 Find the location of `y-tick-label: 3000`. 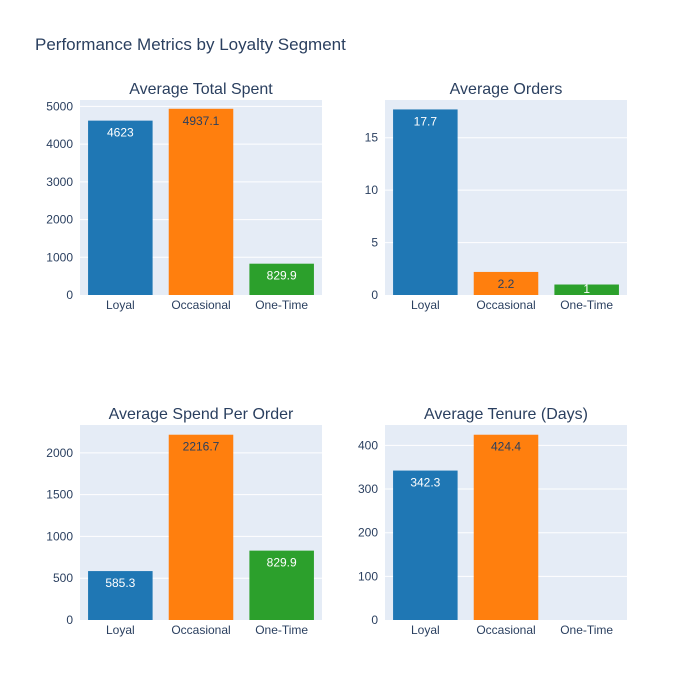

y-tick-label: 3000 is located at coordinates (59, 182).